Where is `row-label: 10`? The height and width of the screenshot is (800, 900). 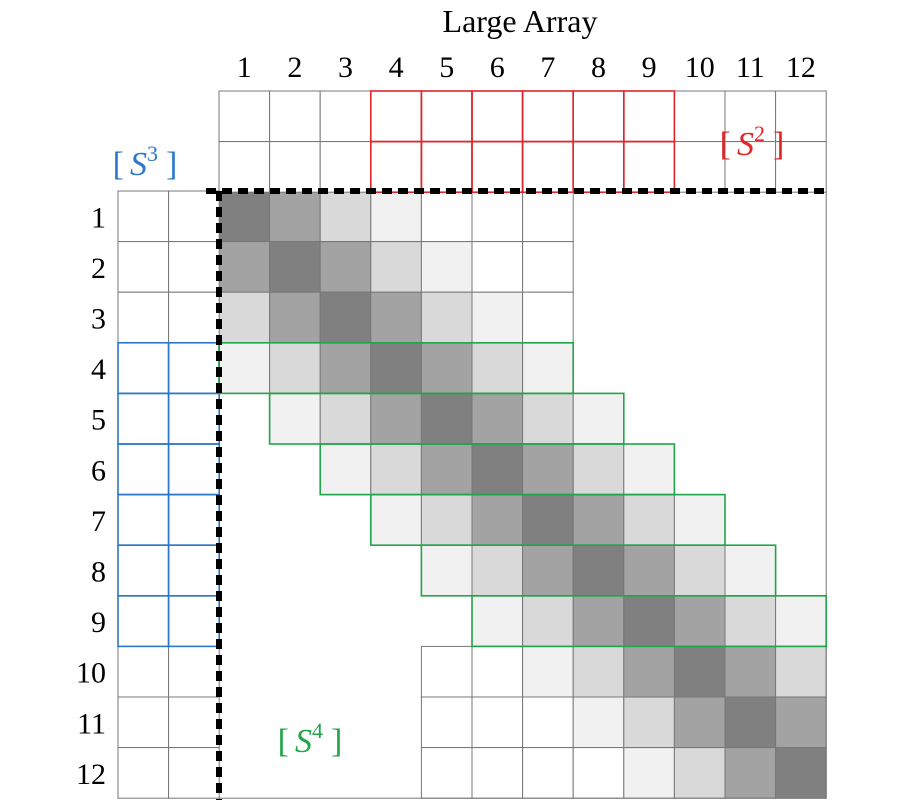 row-label: 10 is located at coordinates (91, 673).